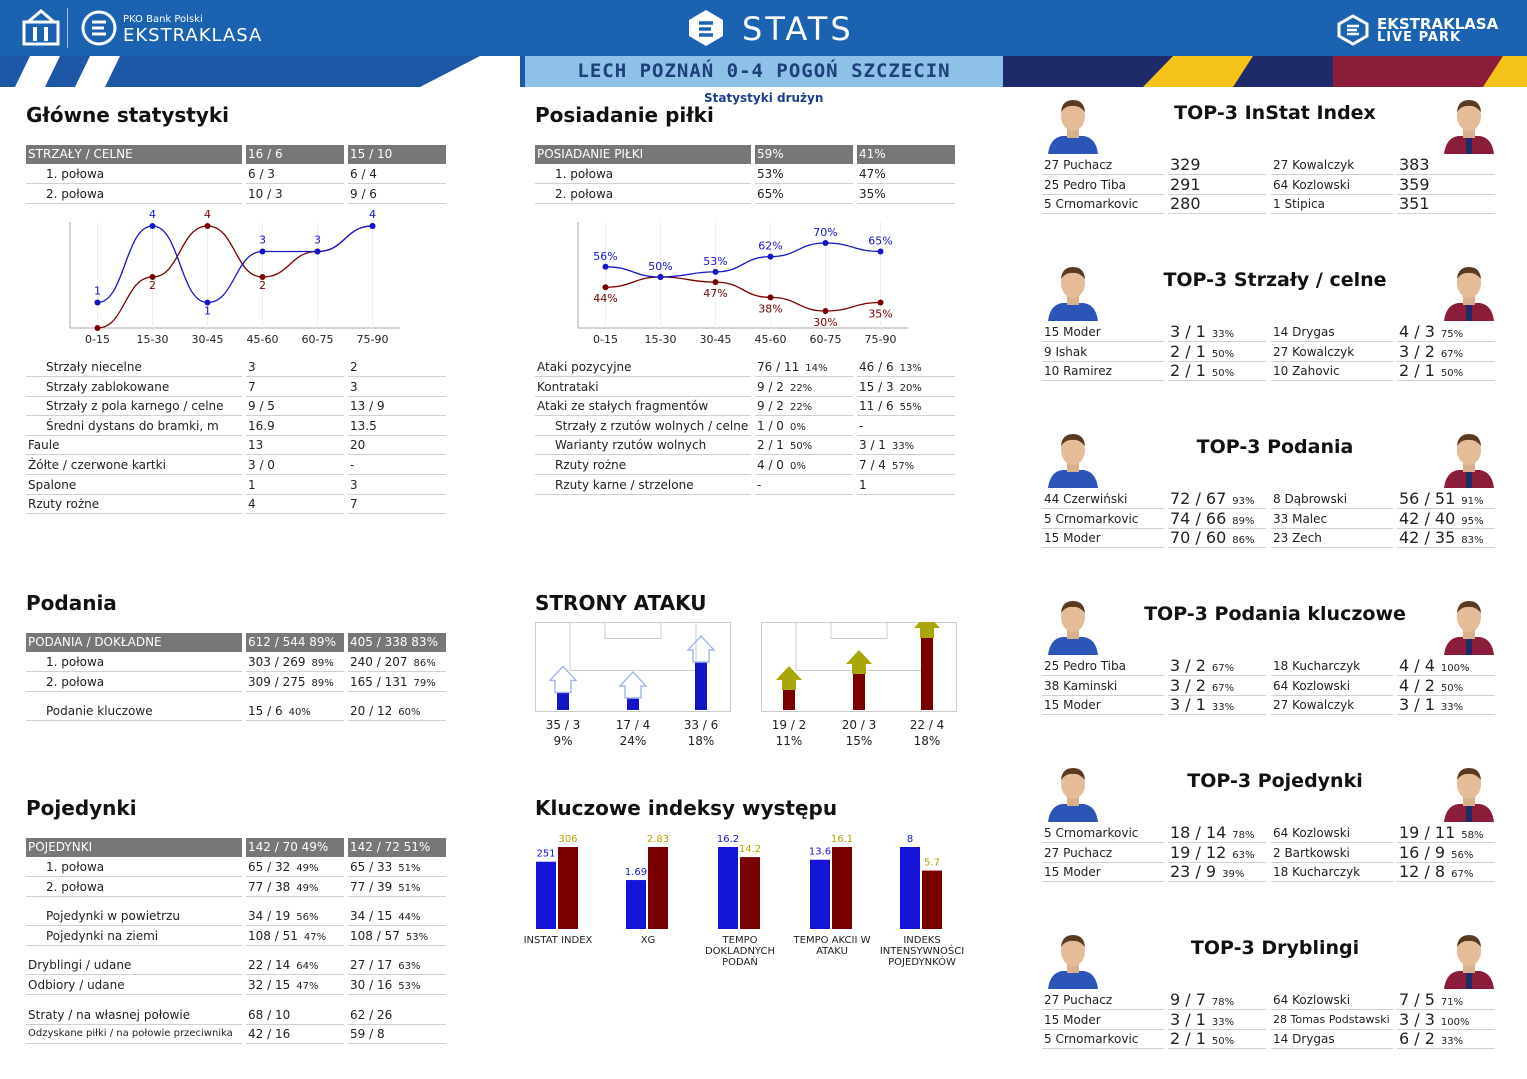 Image resolution: width=1527 pixels, height=1079 pixels. What do you see at coordinates (1472, 521) in the screenshot?
I see `percent: 95%` at bounding box center [1472, 521].